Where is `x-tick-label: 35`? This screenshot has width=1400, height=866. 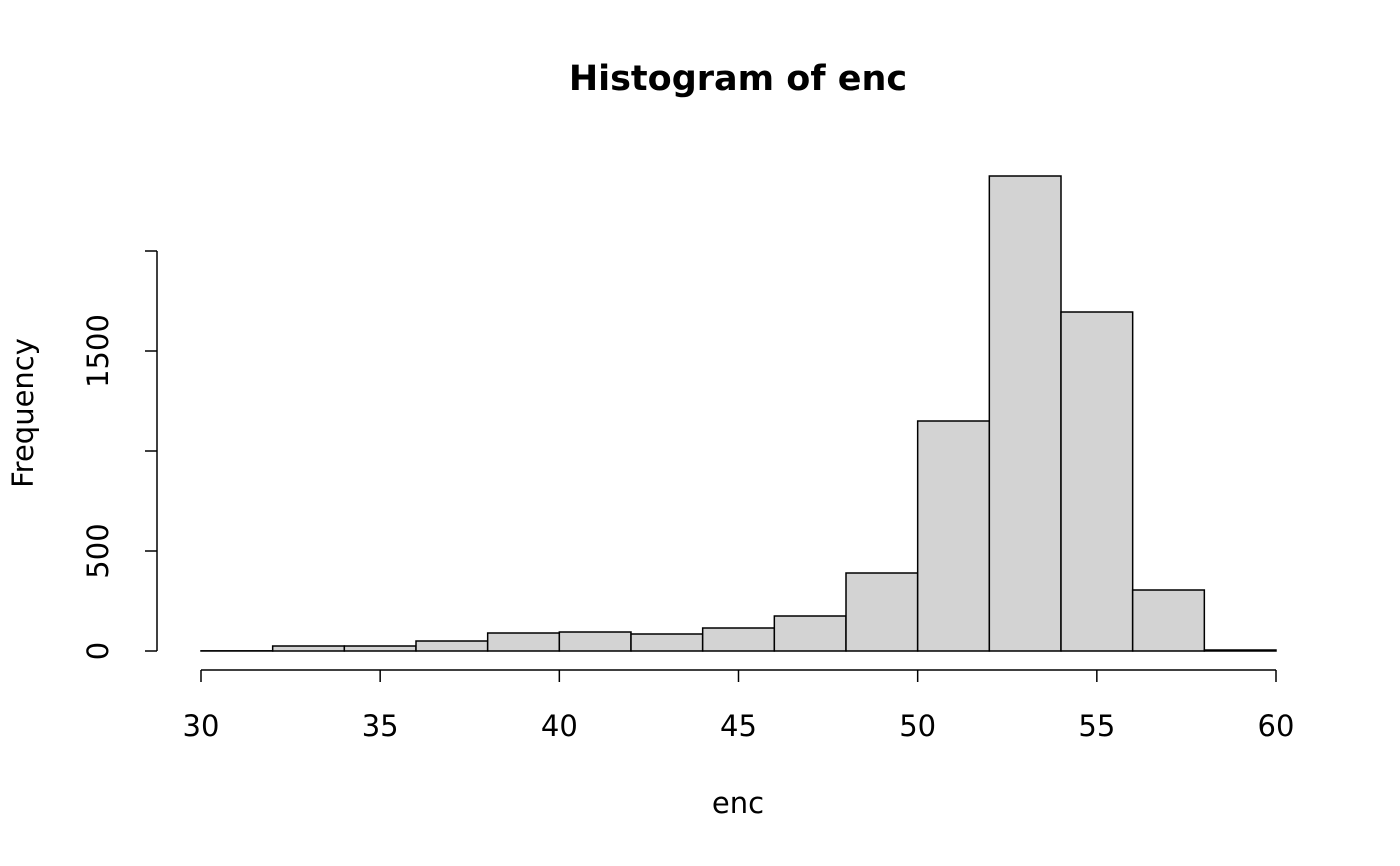
x-tick-label: 35 is located at coordinates (380, 726).